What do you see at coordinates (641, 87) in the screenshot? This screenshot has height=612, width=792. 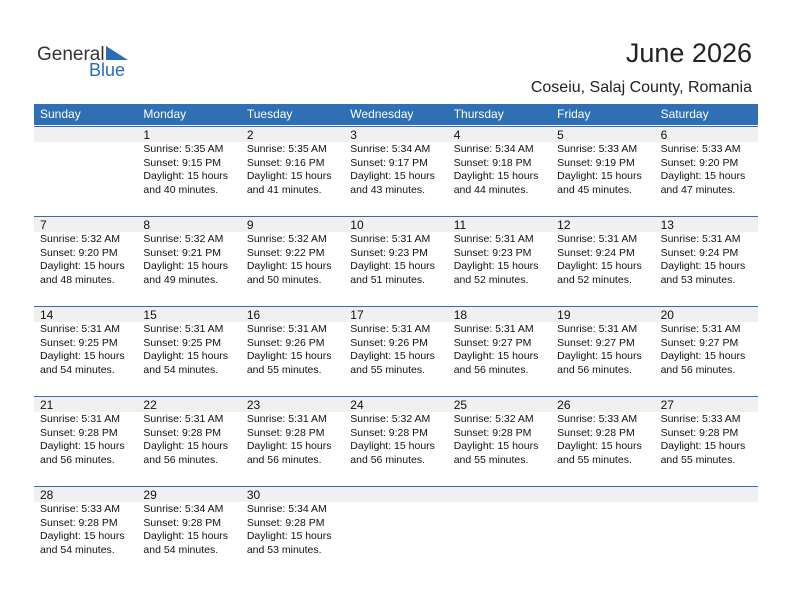 I see `location: Coseiu, Salaj County, Romania` at bounding box center [641, 87].